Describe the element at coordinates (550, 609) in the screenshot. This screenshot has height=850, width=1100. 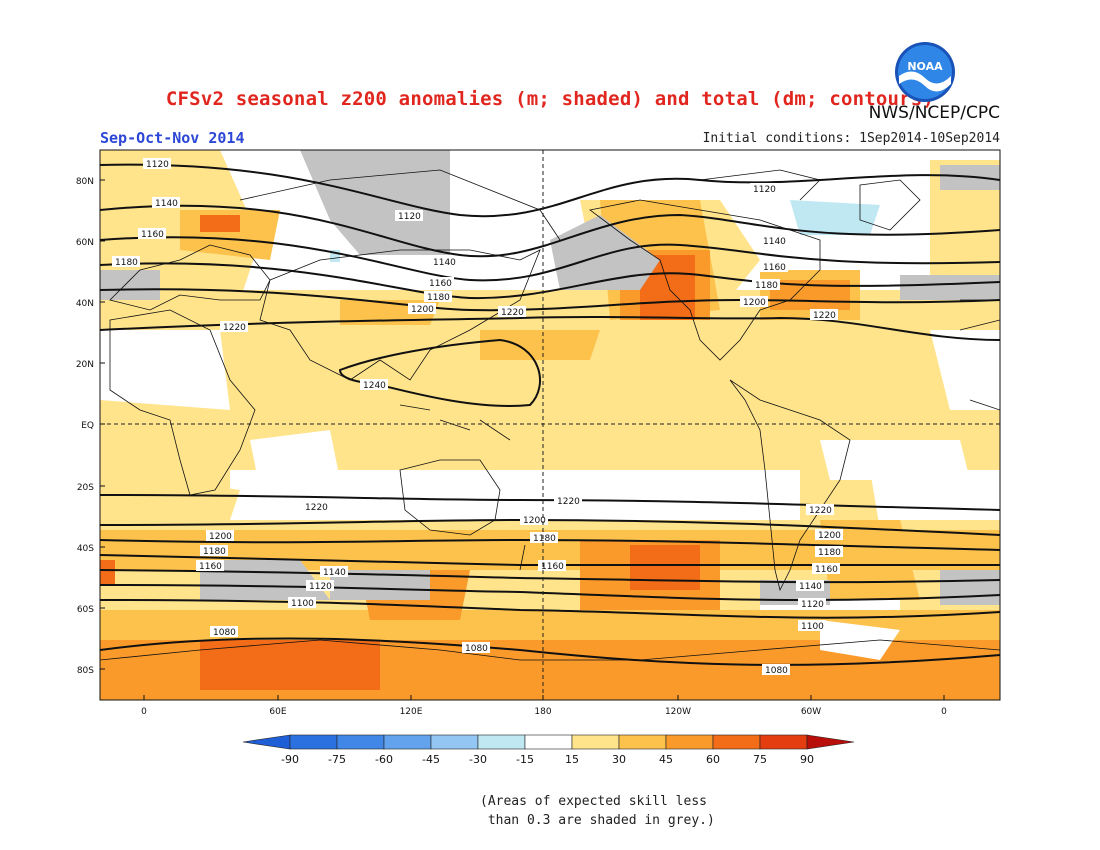
I see `contour-1100-sh` at that location.